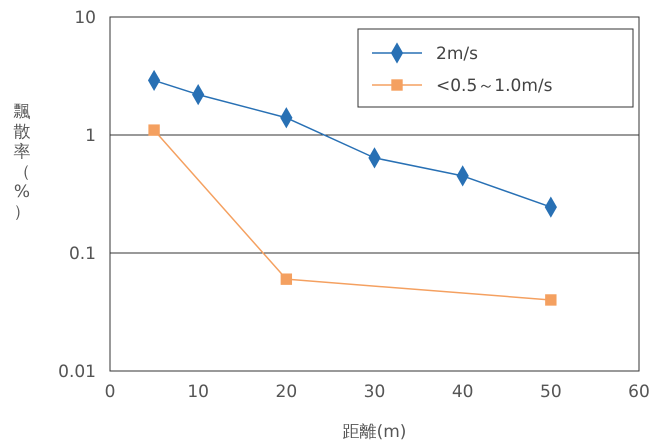 The width and height of the screenshot is (652, 445). Describe the element at coordinates (374, 432) in the screenshot. I see `x-axis-title: 距離(m)` at that location.